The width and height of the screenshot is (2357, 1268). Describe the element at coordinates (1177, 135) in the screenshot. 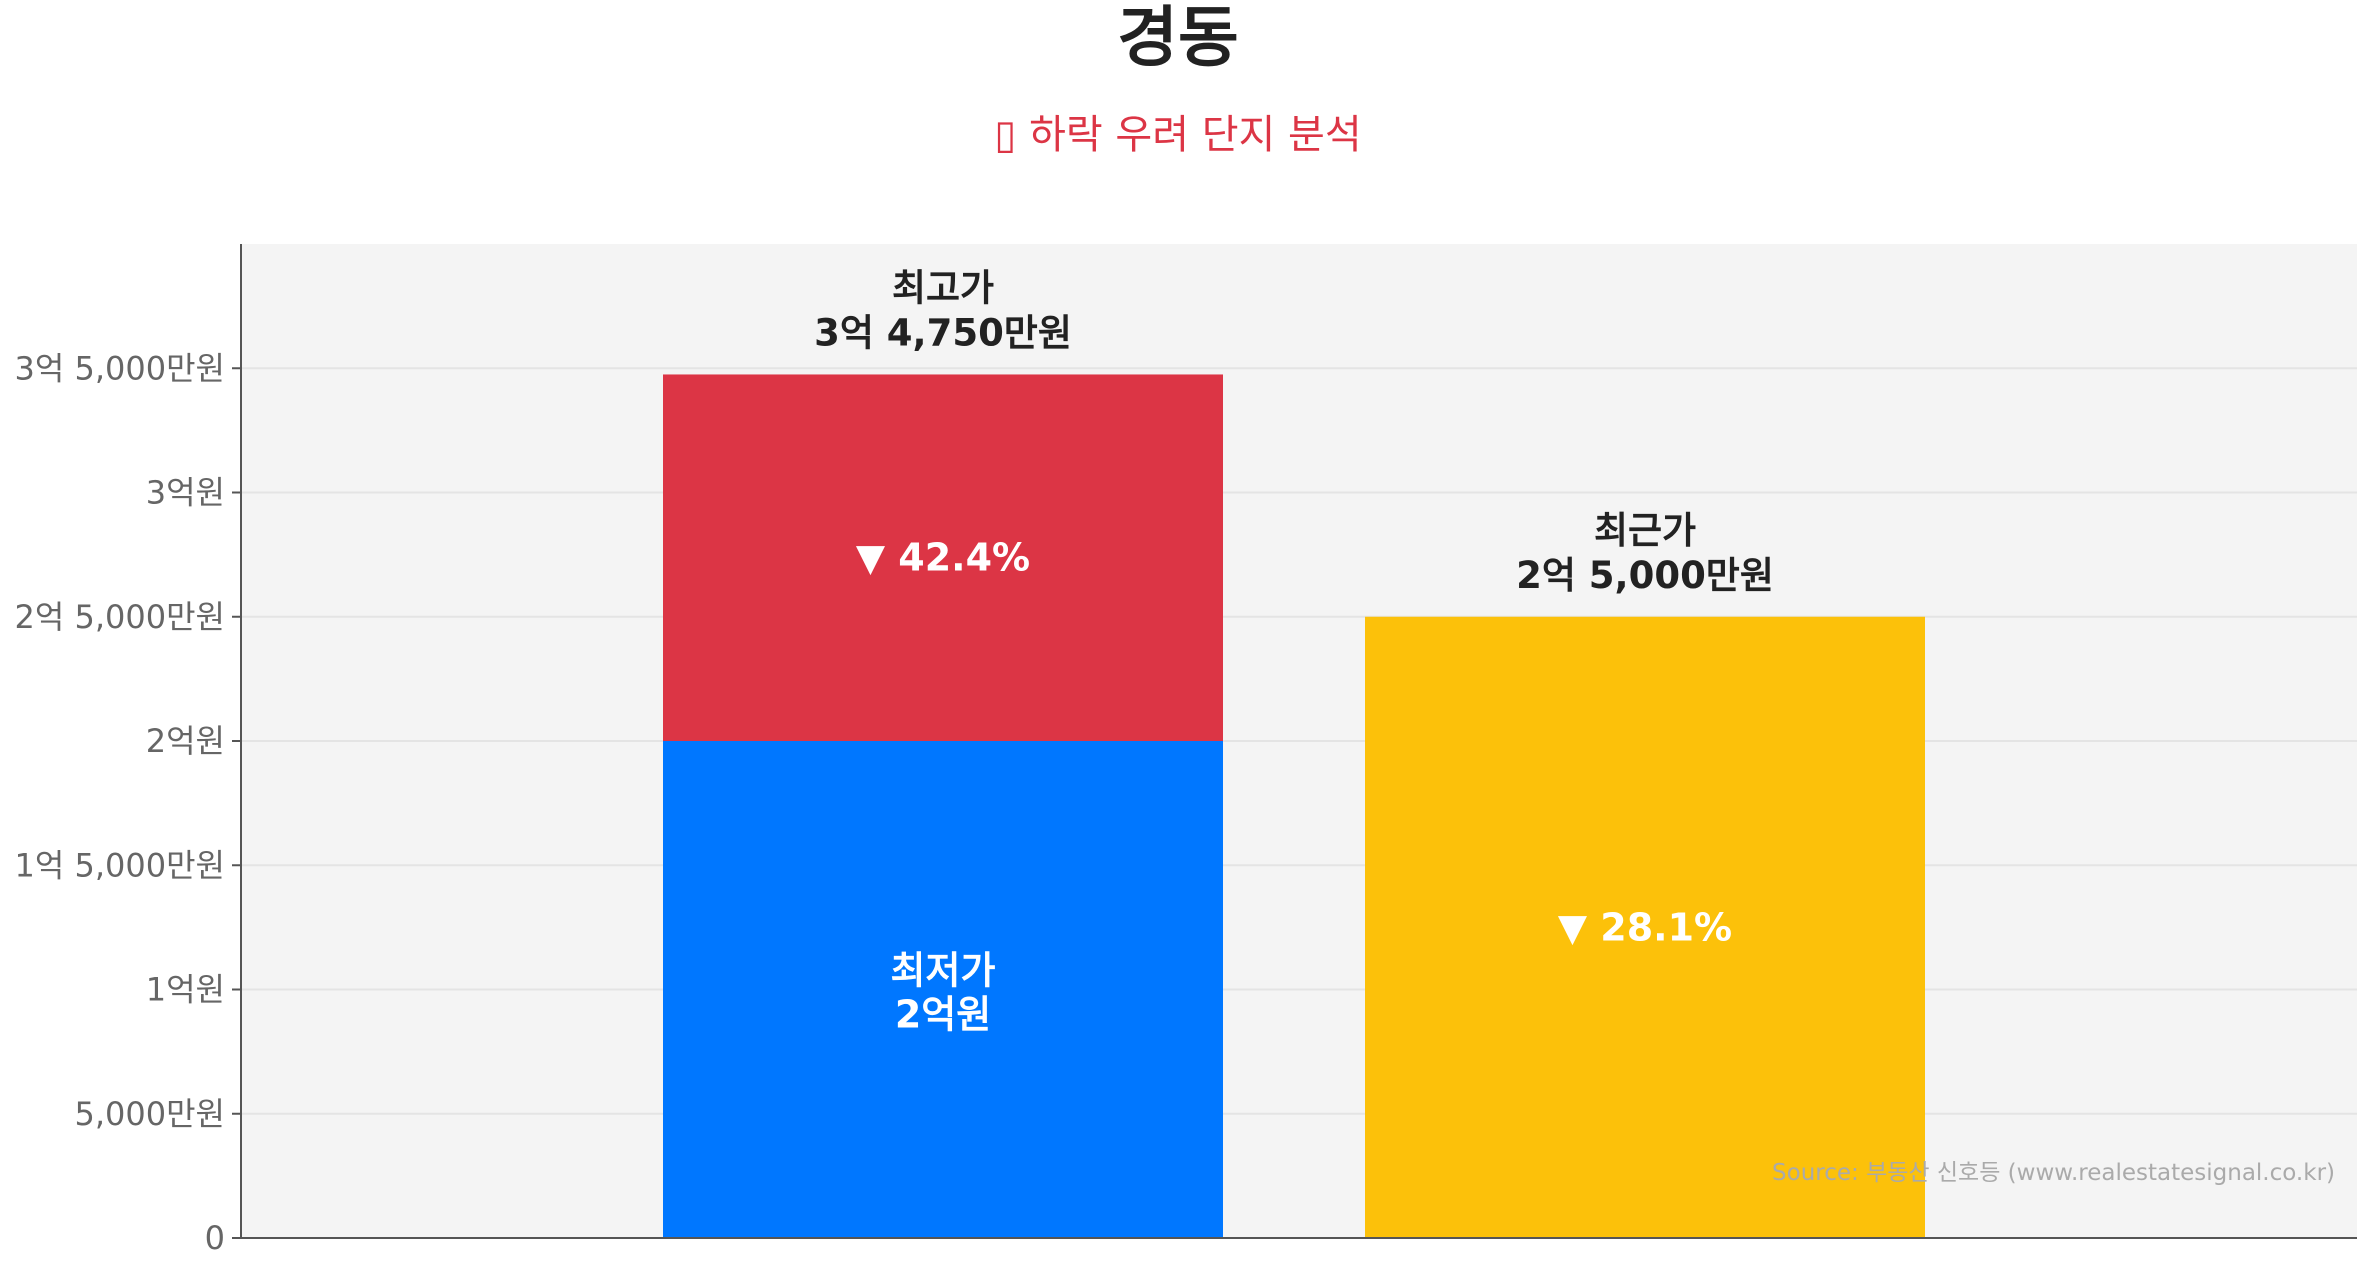

I see `chart-subtitle: ▯ 하락 우려 단지 분석` at that location.